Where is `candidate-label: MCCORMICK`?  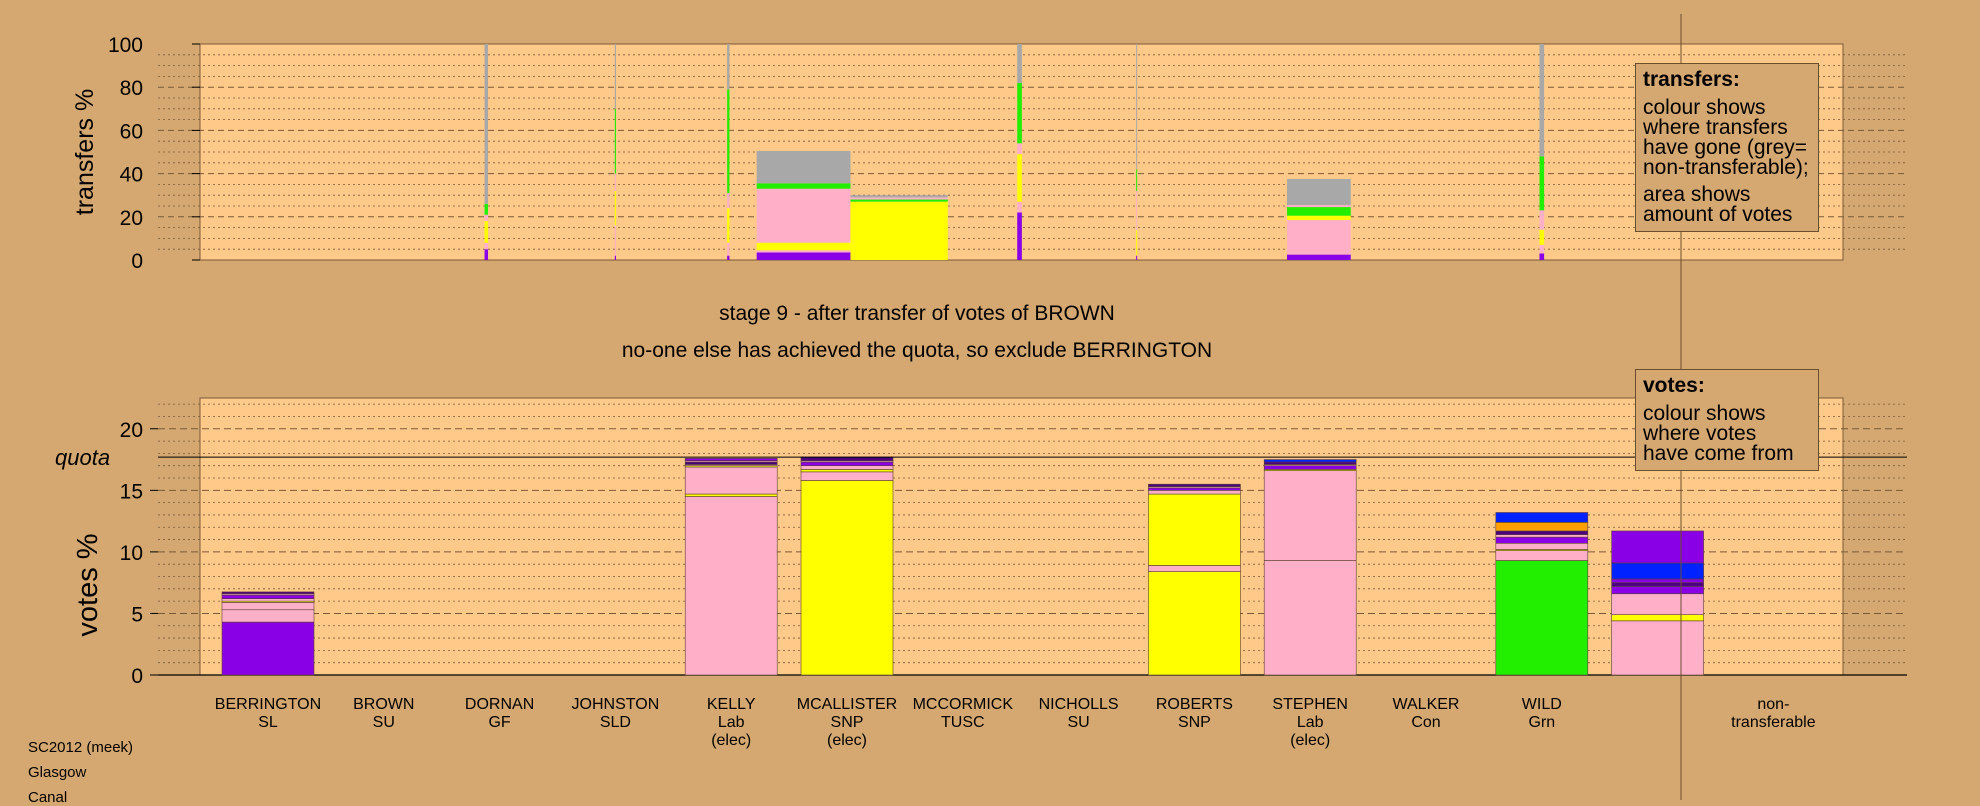 candidate-label: MCCORMICK is located at coordinates (963, 704).